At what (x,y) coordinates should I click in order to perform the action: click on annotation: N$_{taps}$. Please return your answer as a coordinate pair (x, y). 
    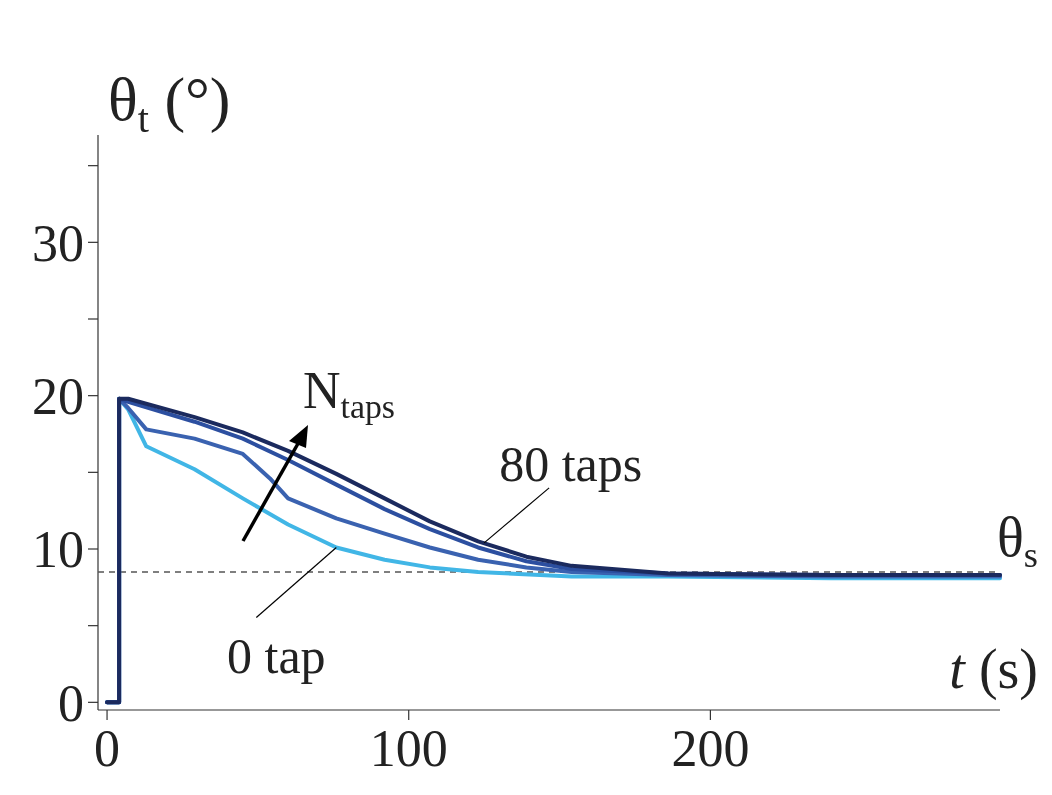
    Looking at the image, I should click on (349, 394).